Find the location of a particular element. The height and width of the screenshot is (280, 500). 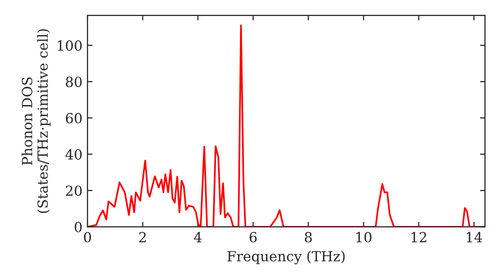

x-tick-label: 12 is located at coordinates (419, 237).